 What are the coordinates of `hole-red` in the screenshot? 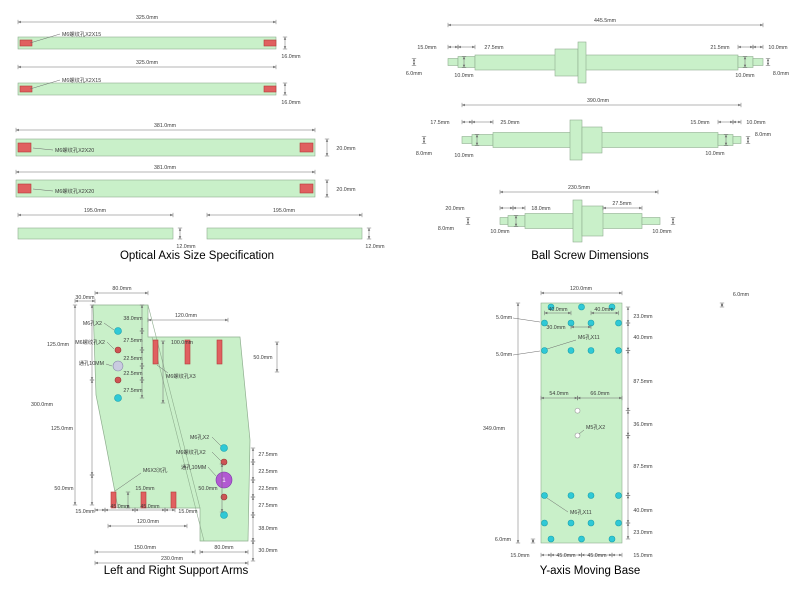 It's located at (118, 350).